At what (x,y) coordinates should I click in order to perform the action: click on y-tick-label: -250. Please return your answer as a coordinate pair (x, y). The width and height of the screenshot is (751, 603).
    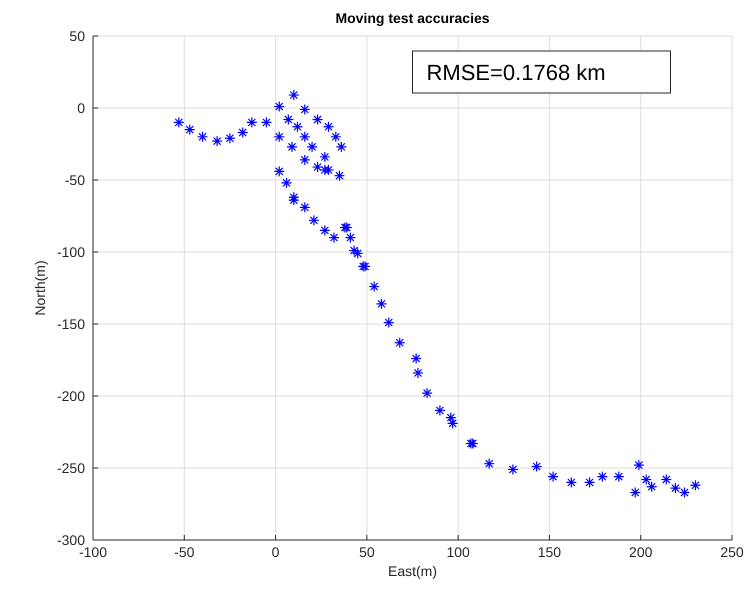
    Looking at the image, I should click on (71, 468).